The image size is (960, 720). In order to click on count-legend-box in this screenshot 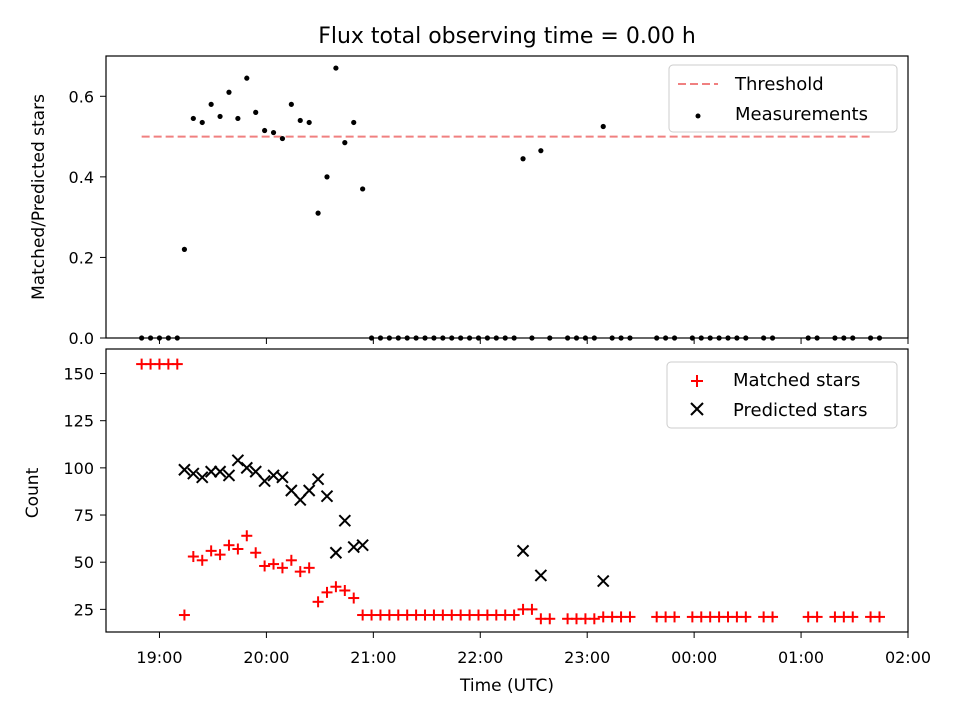, I will do `click(782, 395)`.